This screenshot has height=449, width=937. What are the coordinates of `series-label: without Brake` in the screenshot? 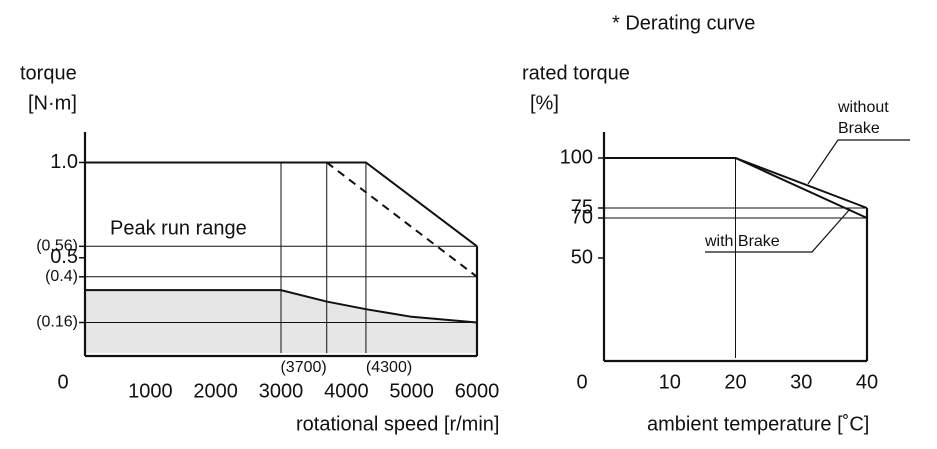 It's located at (863, 118).